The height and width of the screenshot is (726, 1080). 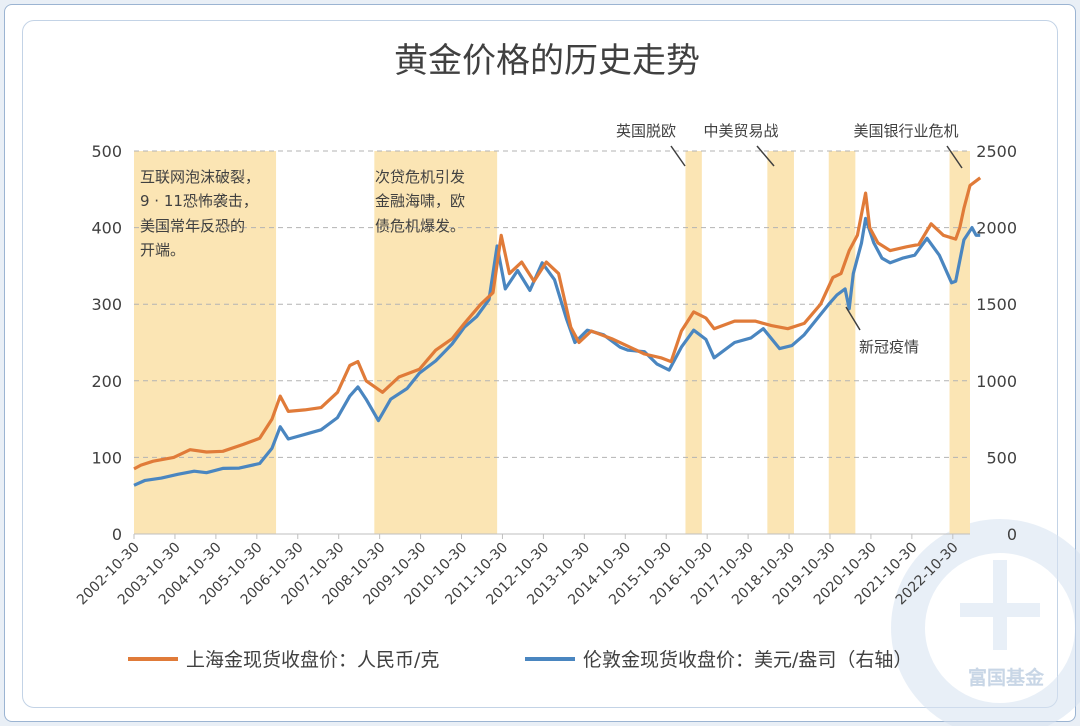 I want to click on tradewar-label: 中美贸易战, so click(x=740, y=131).